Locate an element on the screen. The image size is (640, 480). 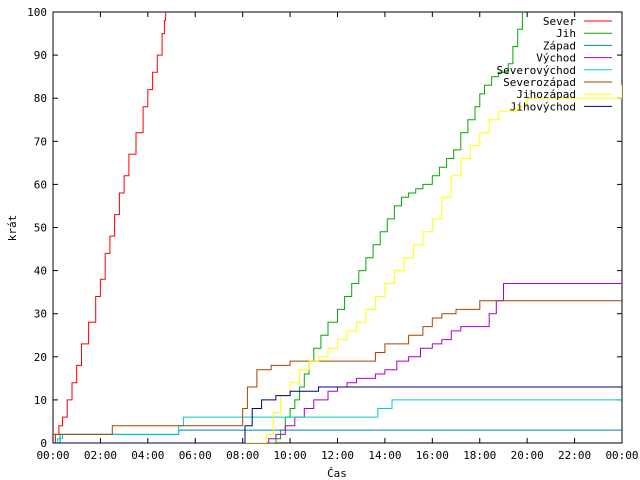
y-tick-label: 100 is located at coordinates (37, 12).